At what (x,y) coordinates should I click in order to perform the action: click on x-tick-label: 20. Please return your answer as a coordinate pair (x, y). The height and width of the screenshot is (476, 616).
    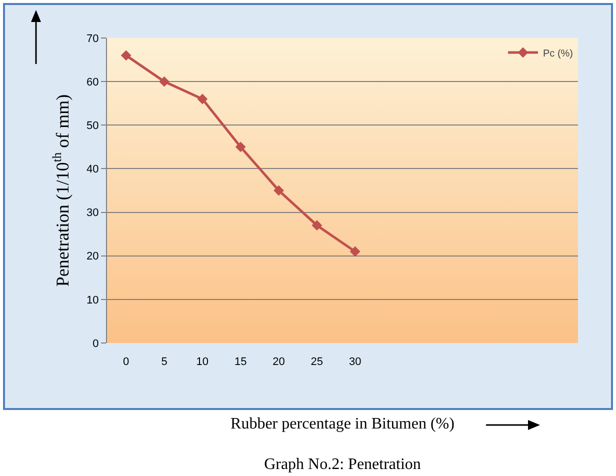
    Looking at the image, I should click on (278, 362).